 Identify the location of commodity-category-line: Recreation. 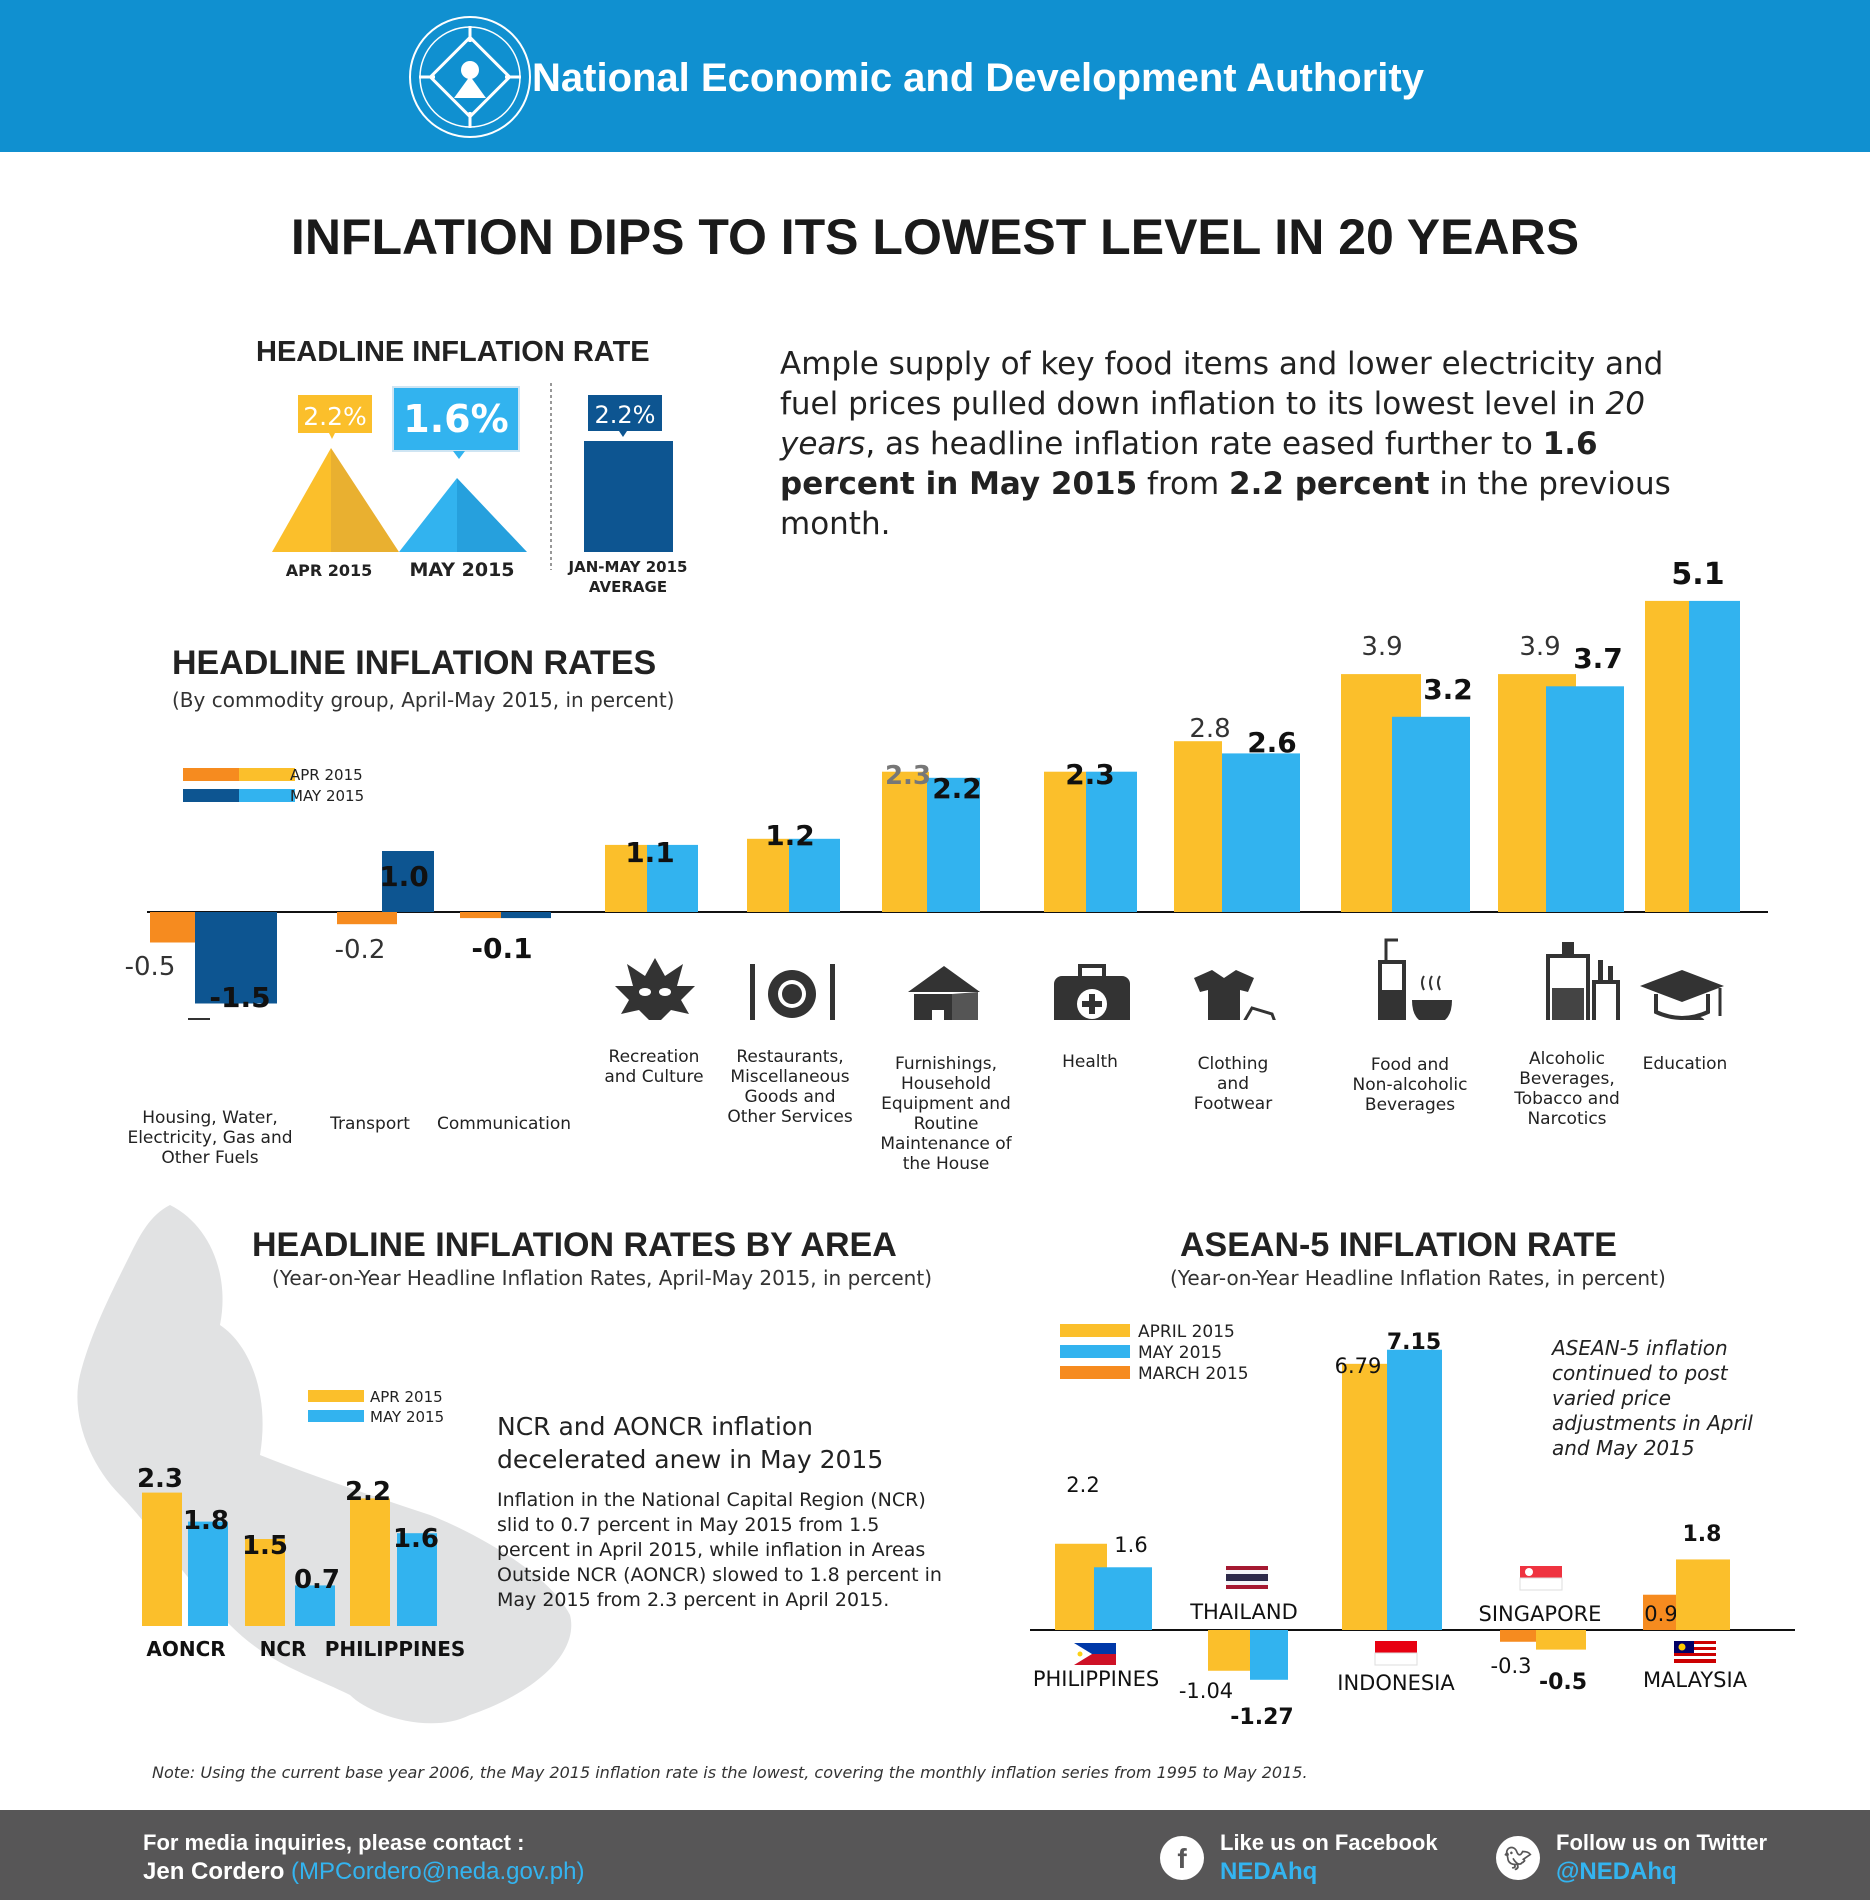
(654, 1057).